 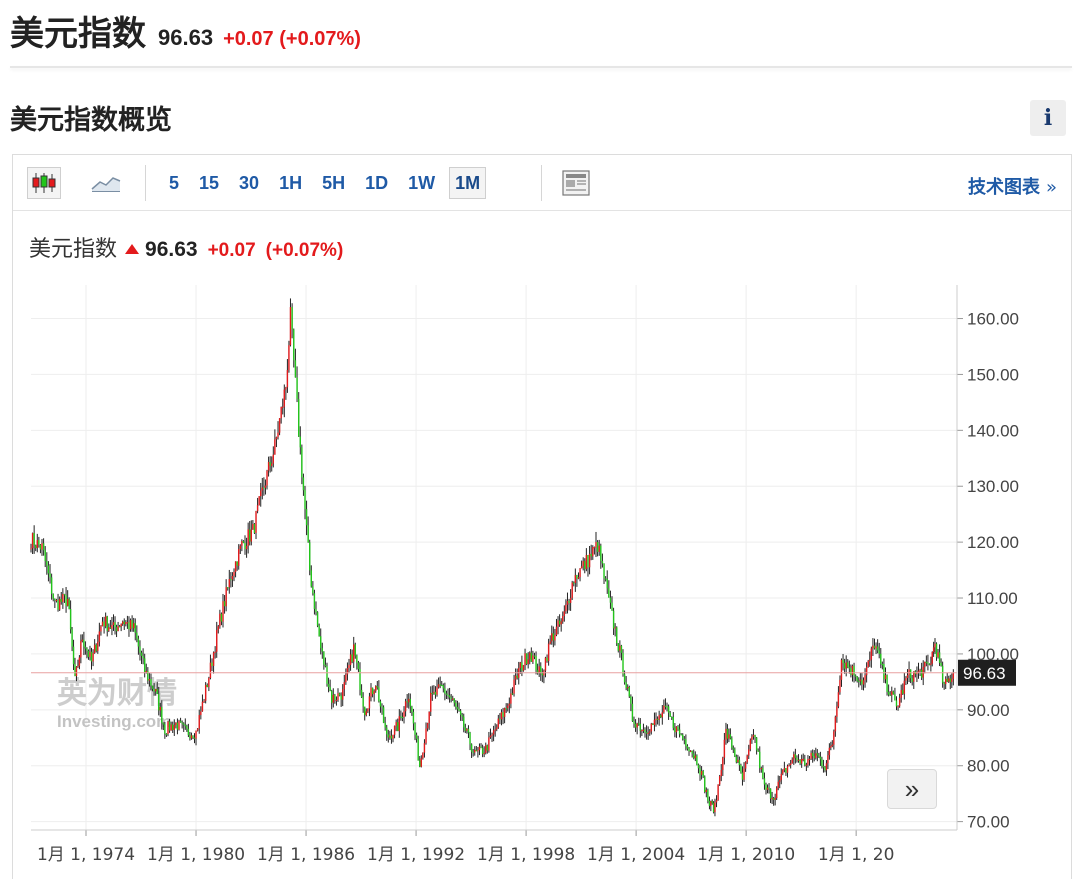 What do you see at coordinates (1048, 118) in the screenshot?
I see `info-button: i` at bounding box center [1048, 118].